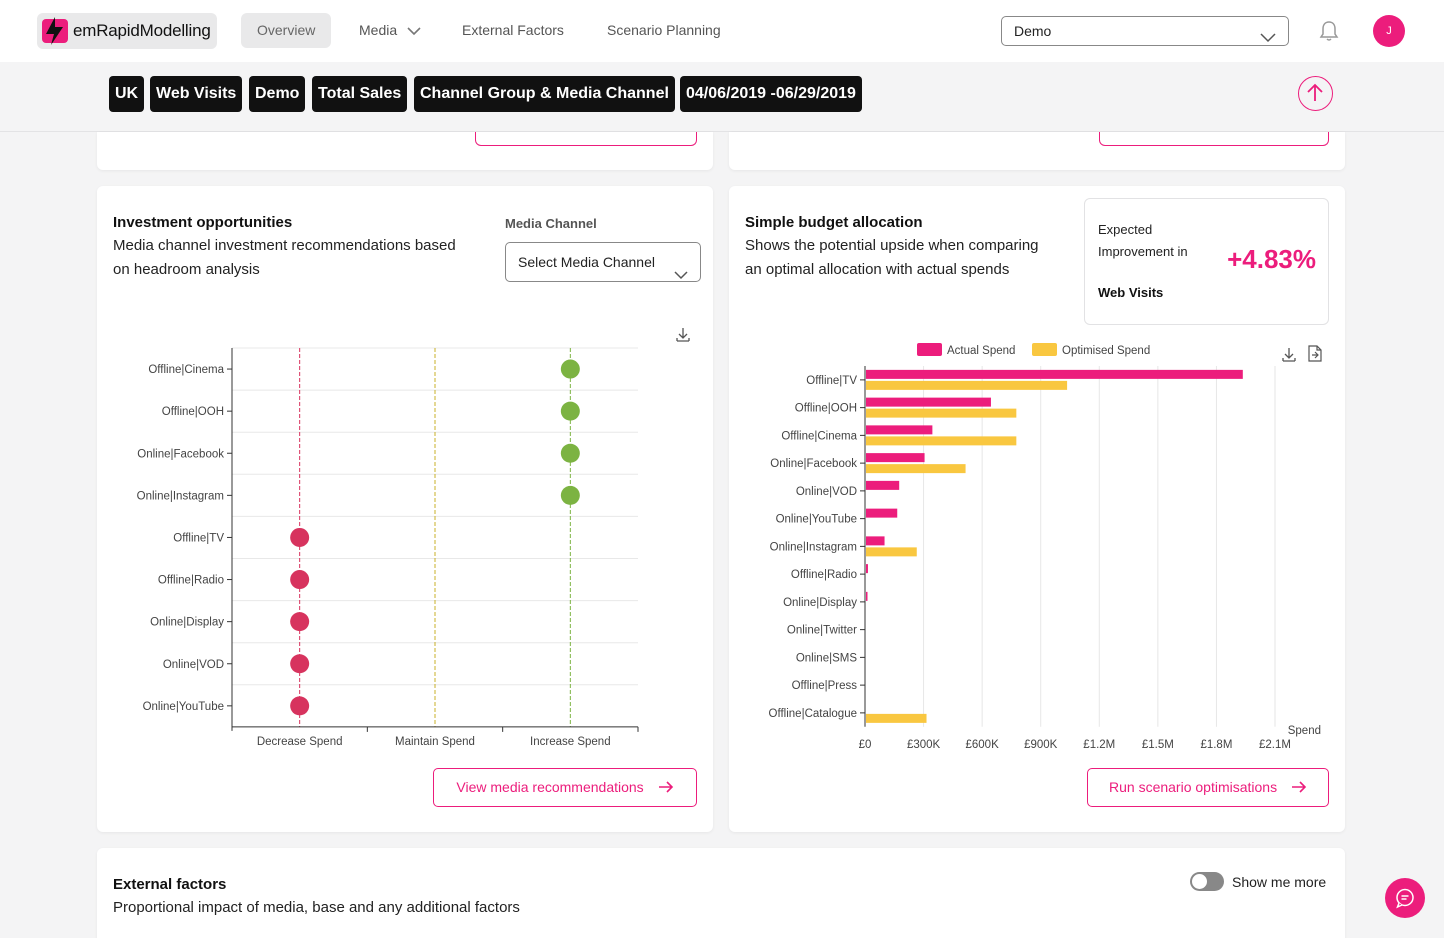 This screenshot has width=1444, height=938. Describe the element at coordinates (1208, 787) in the screenshot. I see `run-scenario-optimisations-button: Run scenario optimisations` at that location.